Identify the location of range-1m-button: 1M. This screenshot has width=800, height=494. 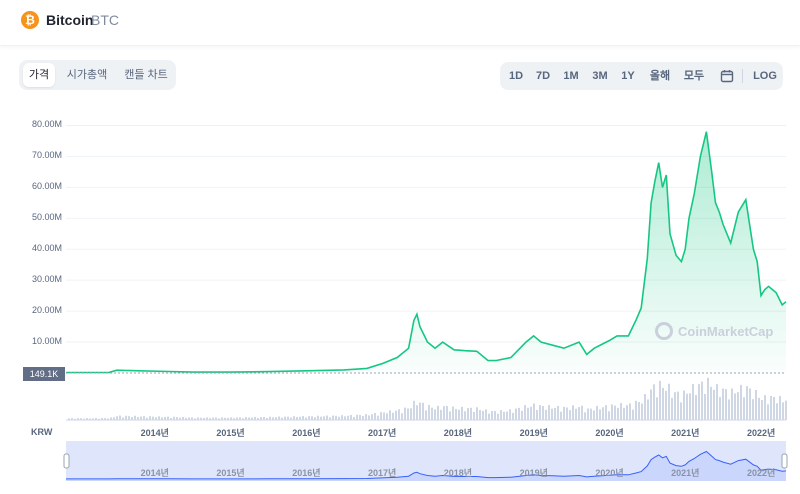
(571, 76).